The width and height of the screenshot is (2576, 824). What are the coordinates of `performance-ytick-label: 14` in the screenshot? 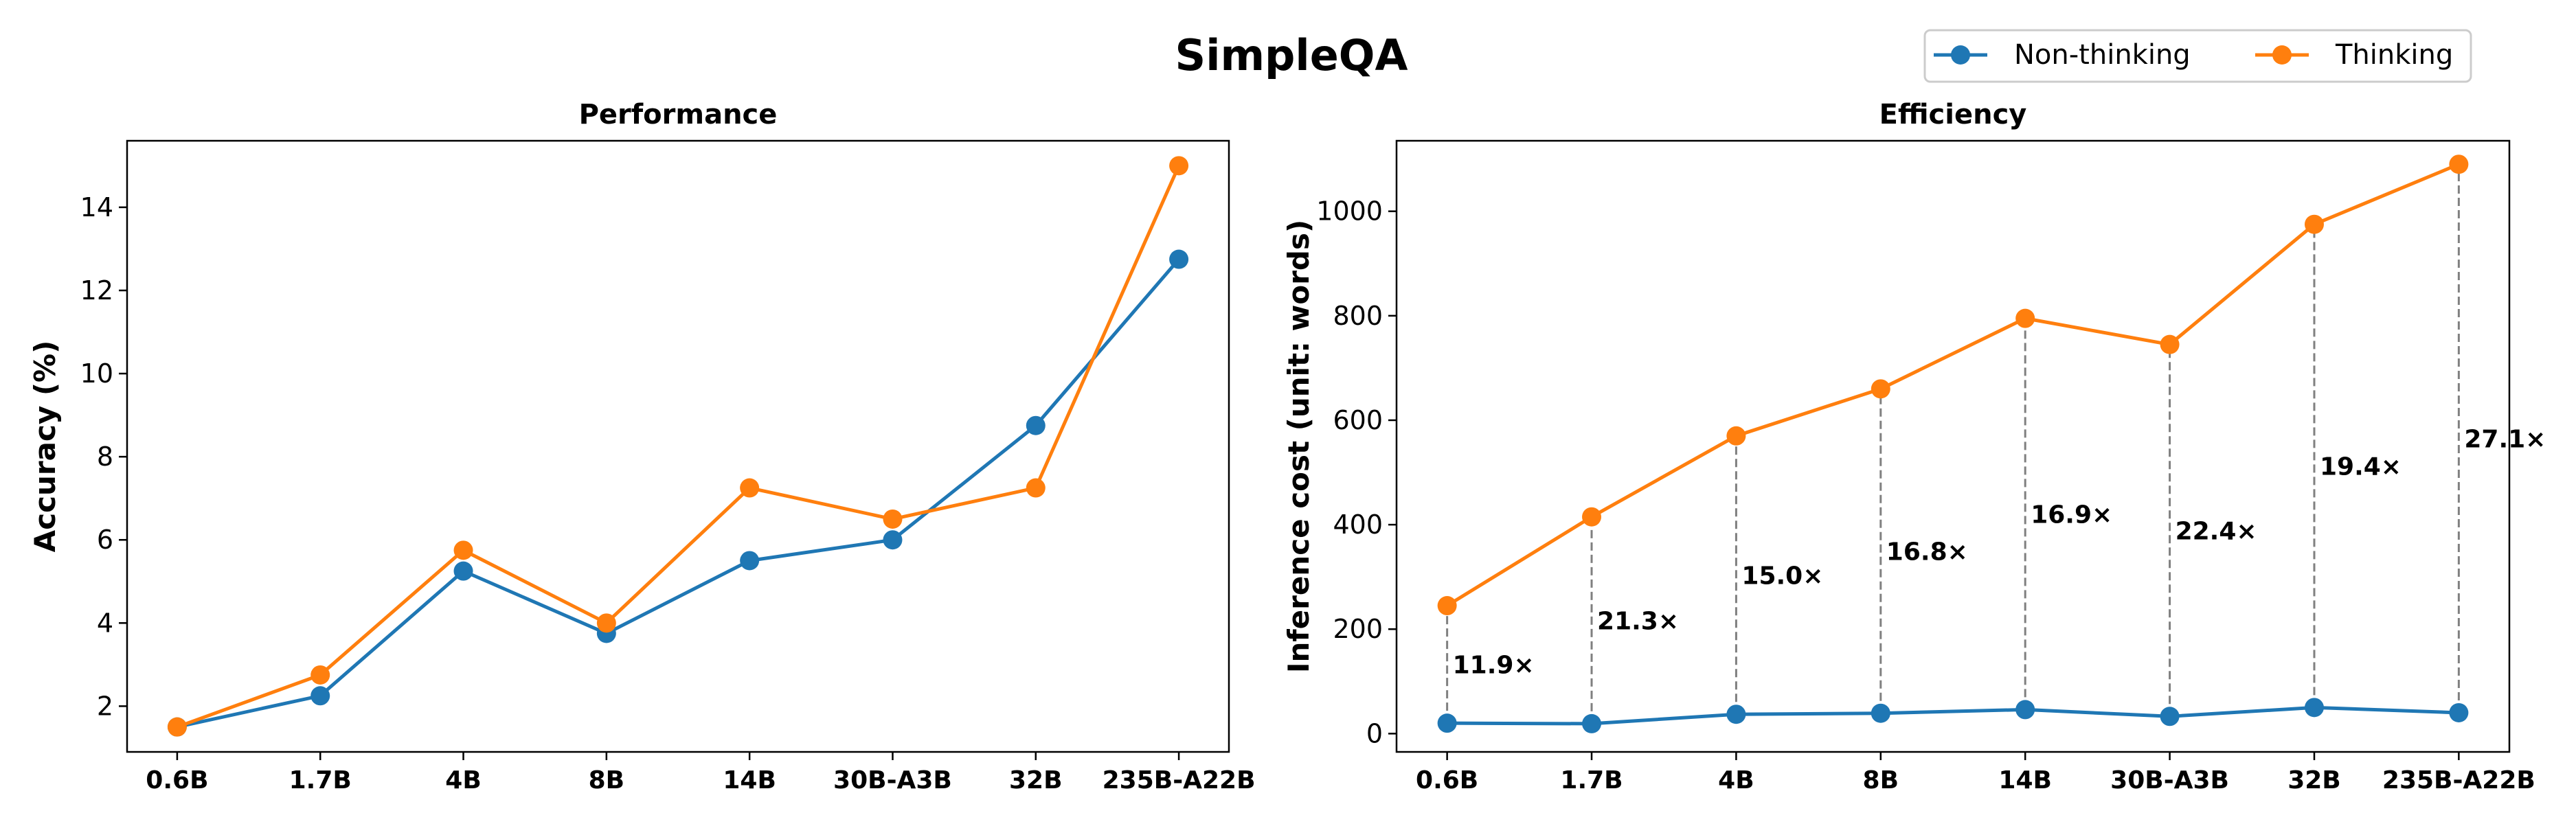 It's located at (96, 207).